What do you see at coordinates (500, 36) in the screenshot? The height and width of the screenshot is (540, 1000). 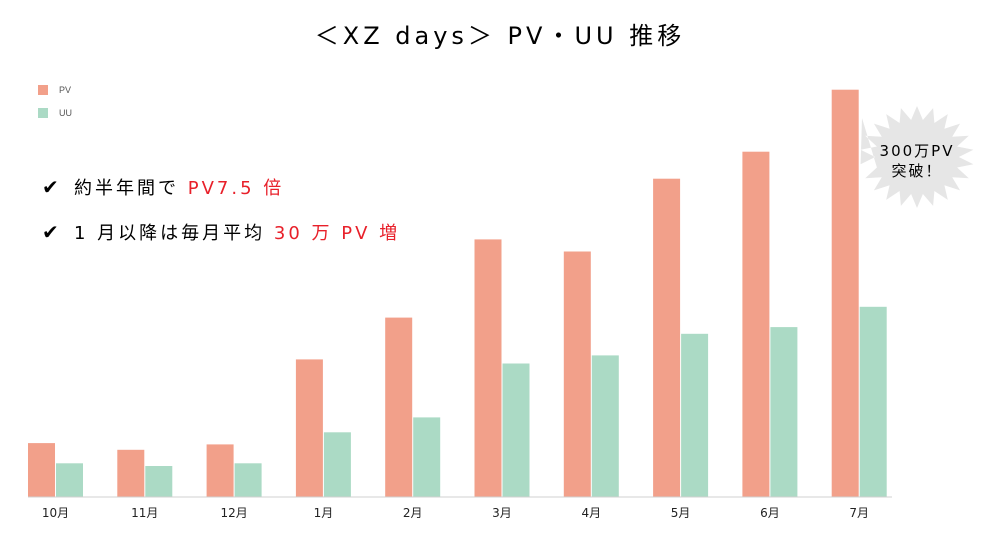 I see `chart-title: ＜XZ days＞ PV・UU 推移` at bounding box center [500, 36].